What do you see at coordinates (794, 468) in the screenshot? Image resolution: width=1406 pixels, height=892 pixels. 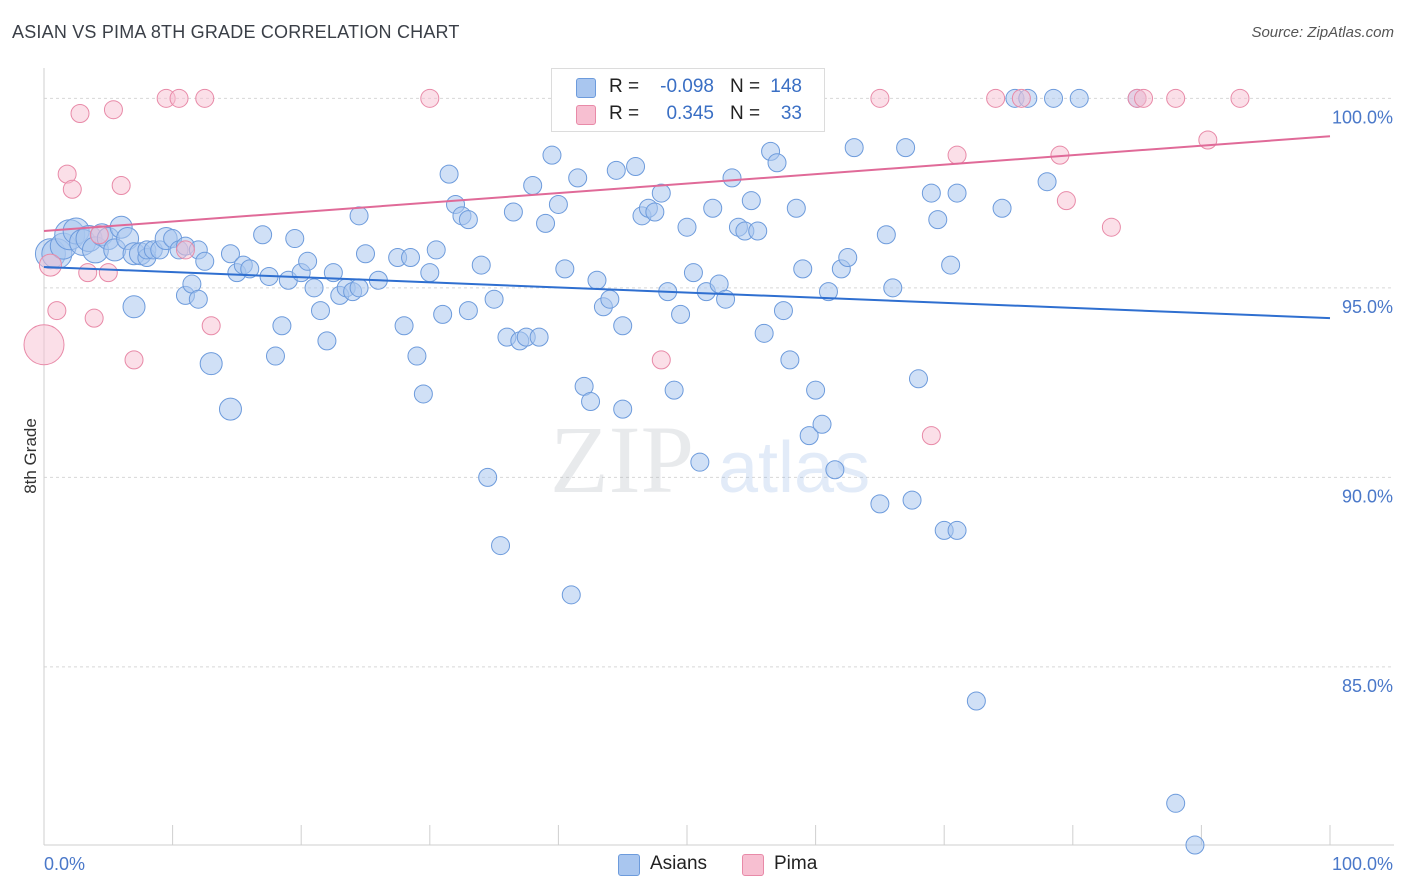 I see `watermark-atlas: atlas` at bounding box center [794, 468].